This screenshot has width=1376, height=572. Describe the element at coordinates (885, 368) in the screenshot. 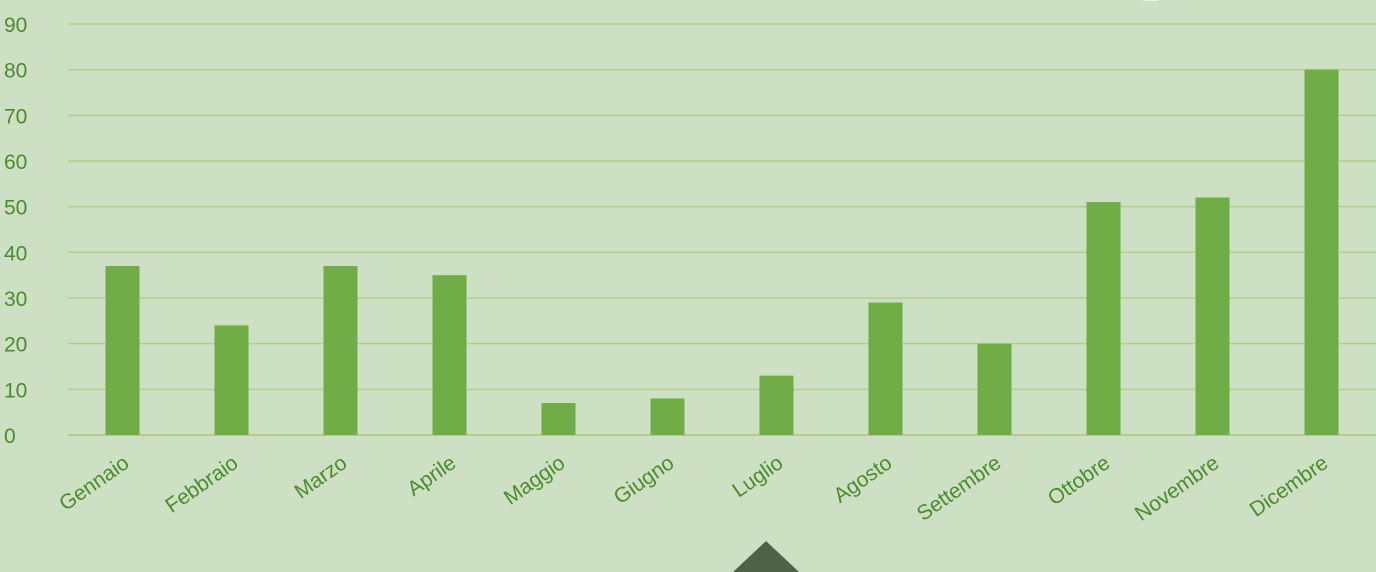

I see `bar-agosto` at that location.